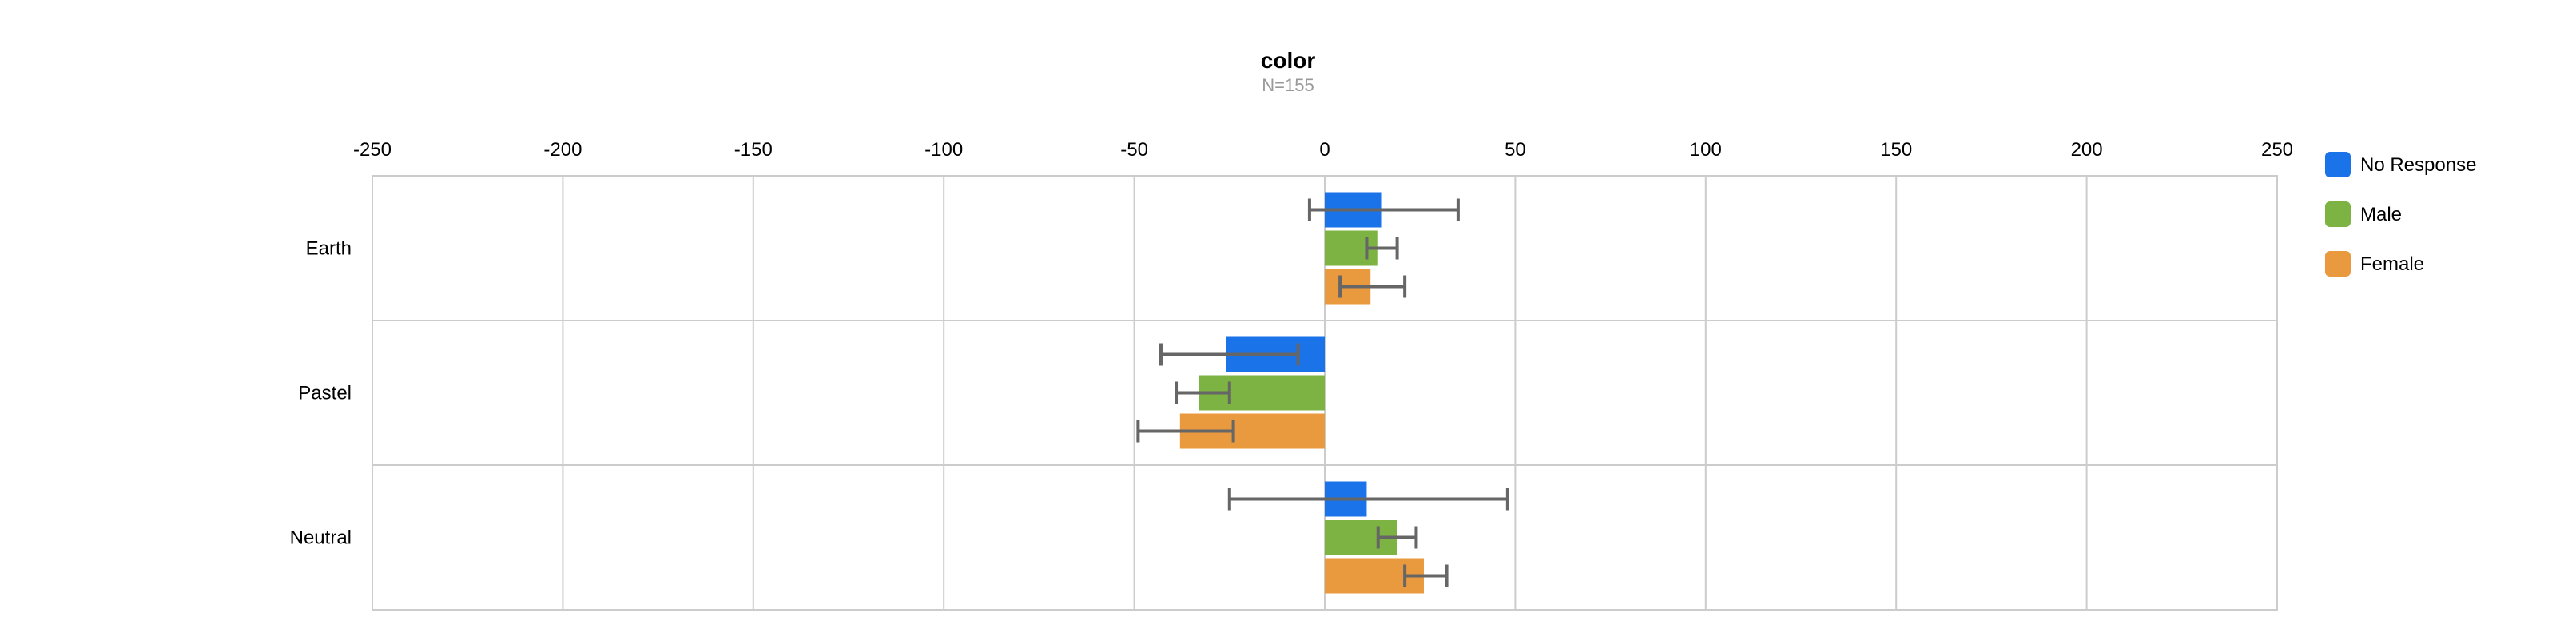 This screenshot has width=2576, height=633. Describe the element at coordinates (321, 538) in the screenshot. I see `category-label-neutral: Neutral` at that location.